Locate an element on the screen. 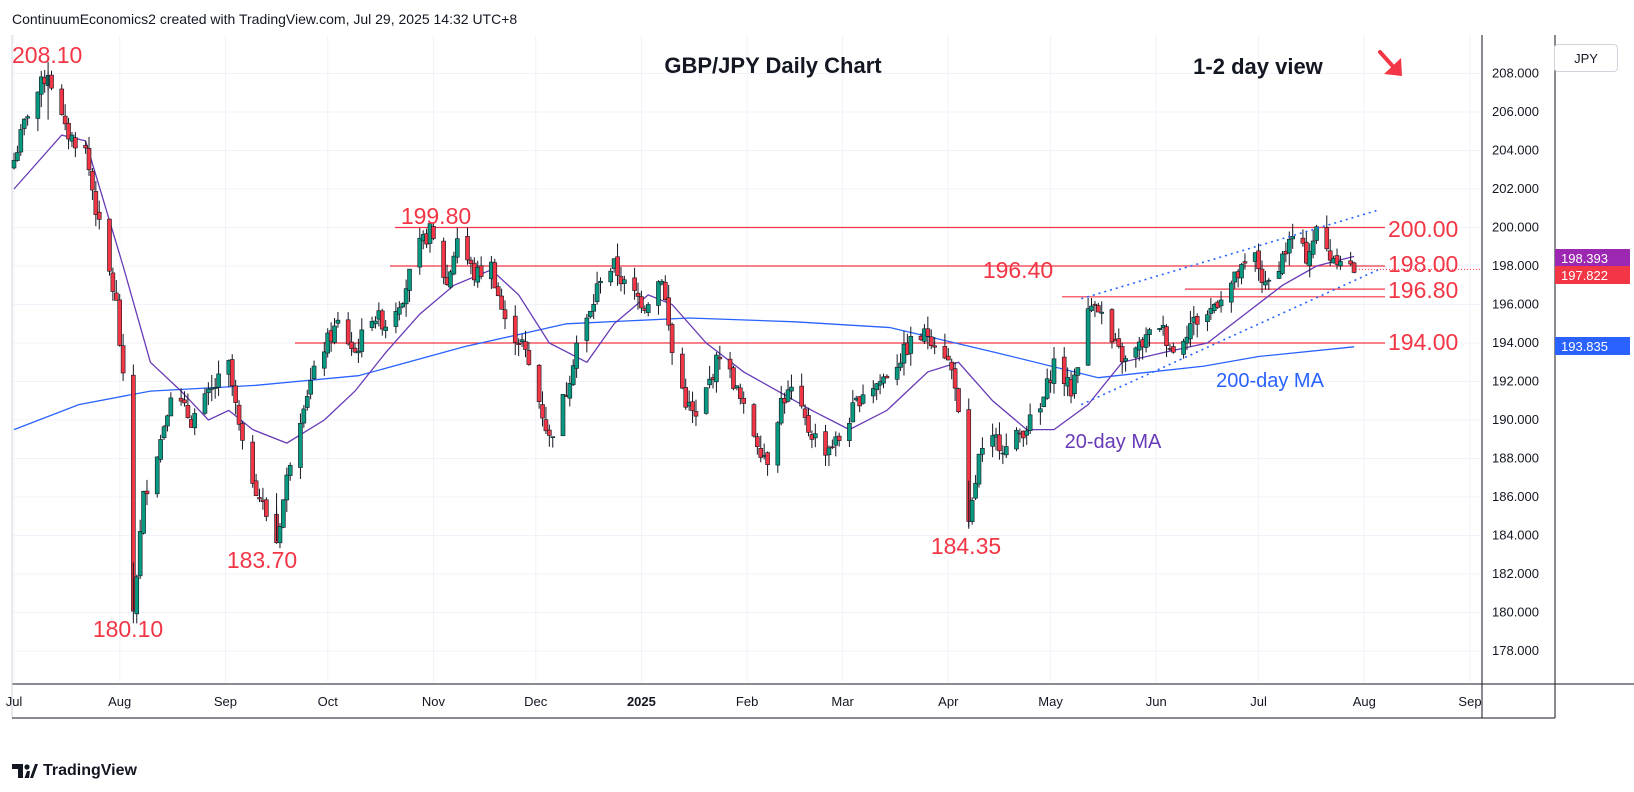  price-badge-previous: 198.393 is located at coordinates (1592, 258).